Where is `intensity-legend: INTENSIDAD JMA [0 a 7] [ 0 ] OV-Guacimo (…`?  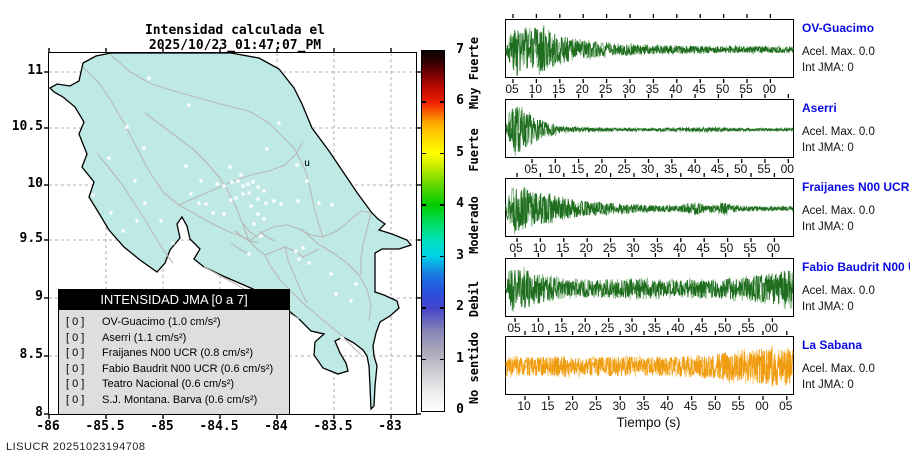 intensity-legend: INTENSIDAD JMA [0 a 7] [ 0 ] OV-Guacimo (… is located at coordinates (174, 352).